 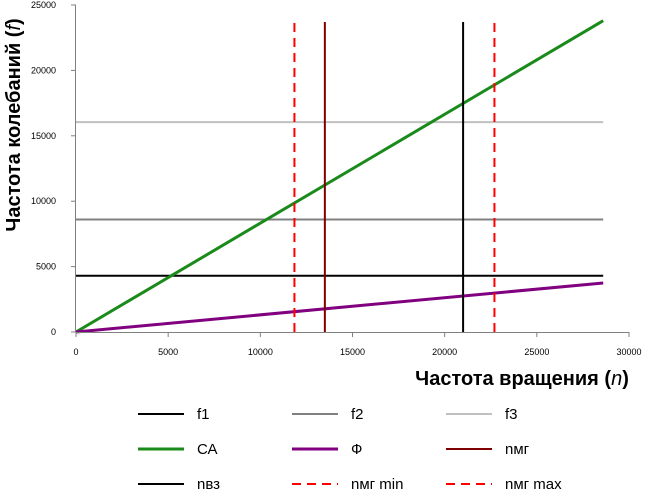 What do you see at coordinates (43, 70) in the screenshot?
I see `y-tick-label: 20000` at bounding box center [43, 70].